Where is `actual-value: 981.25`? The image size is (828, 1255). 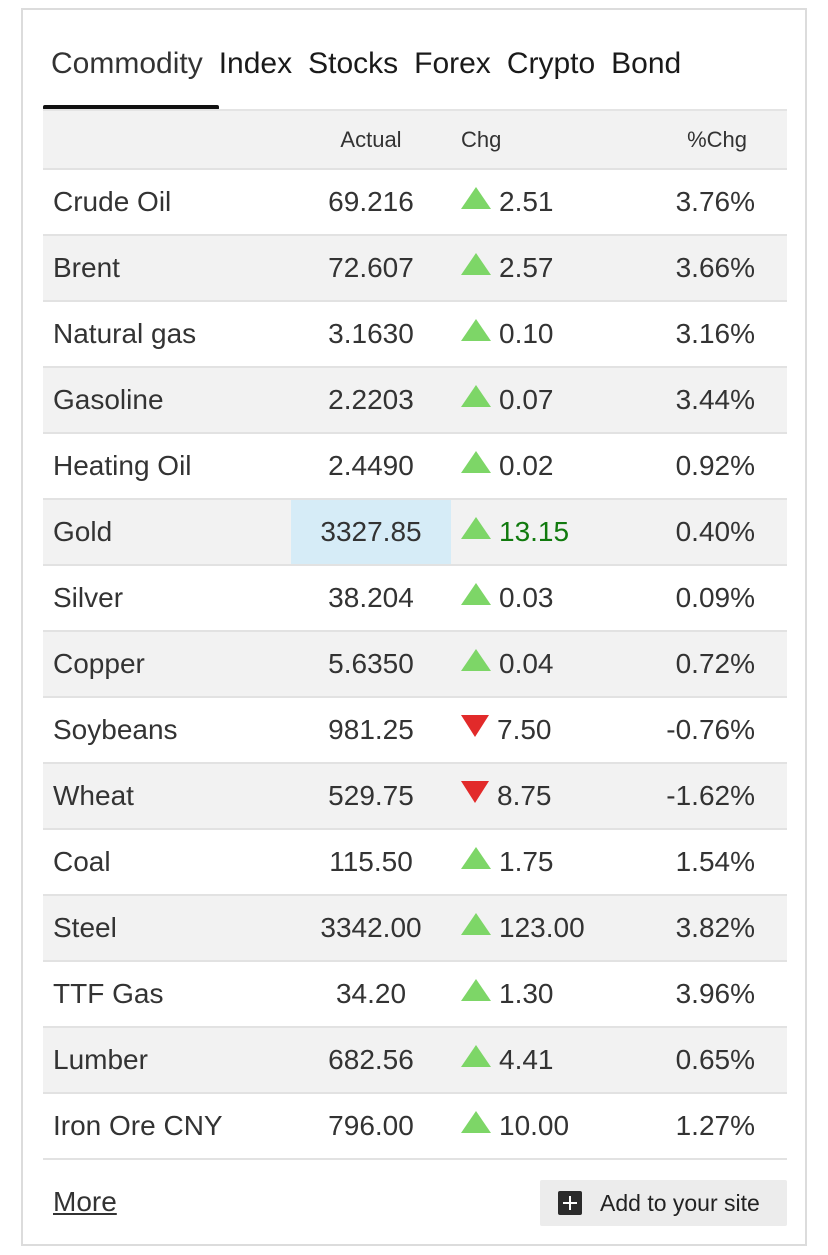
actual-value: 981.25 is located at coordinates (371, 730).